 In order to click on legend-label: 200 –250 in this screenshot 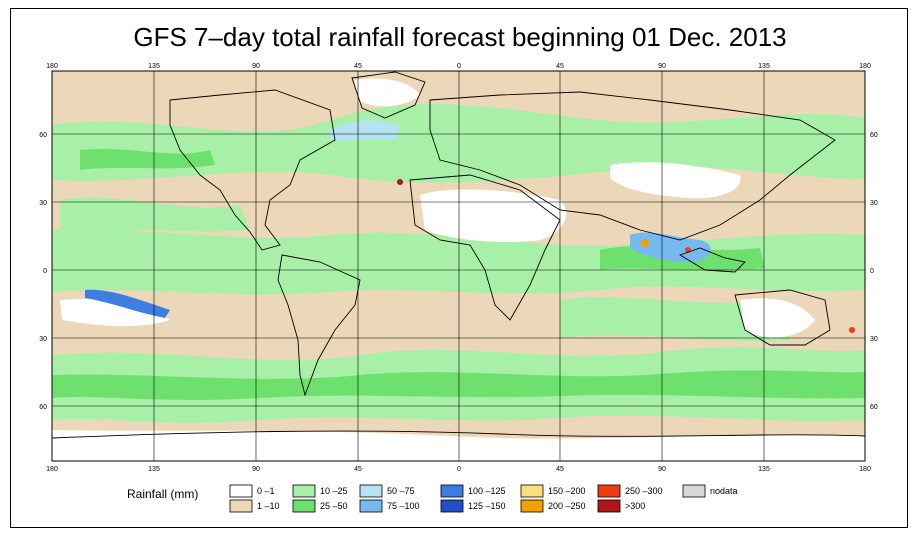, I will do `click(567, 506)`.